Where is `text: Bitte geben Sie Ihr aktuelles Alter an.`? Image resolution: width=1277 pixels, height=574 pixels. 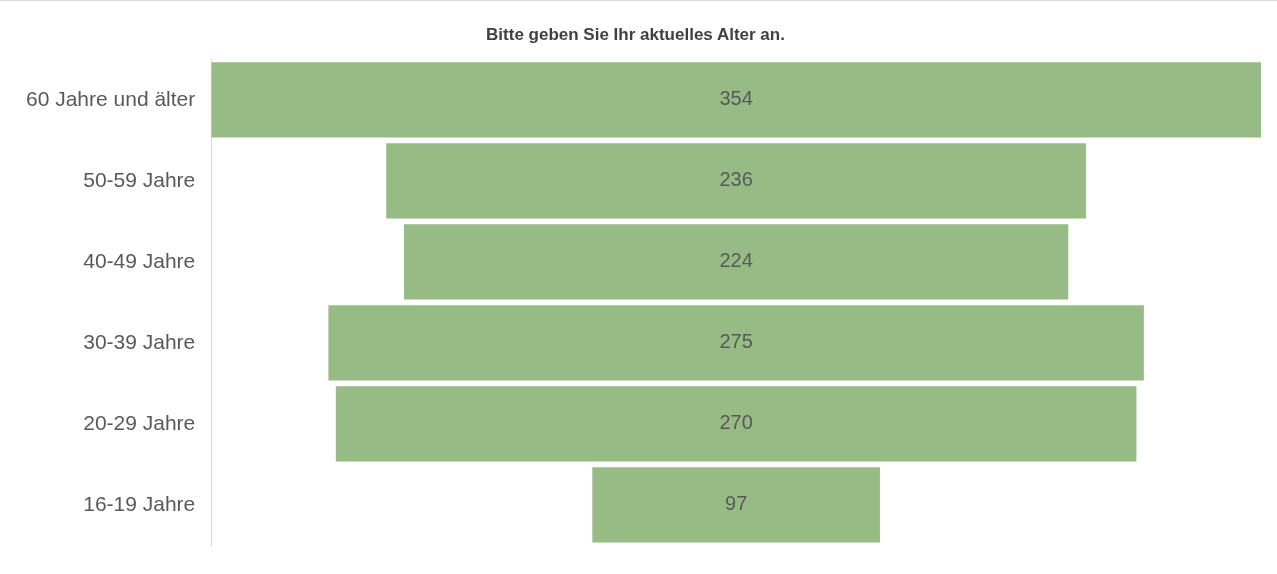 text: Bitte geben Sie Ihr aktuelles Alter an. is located at coordinates (635, 34).